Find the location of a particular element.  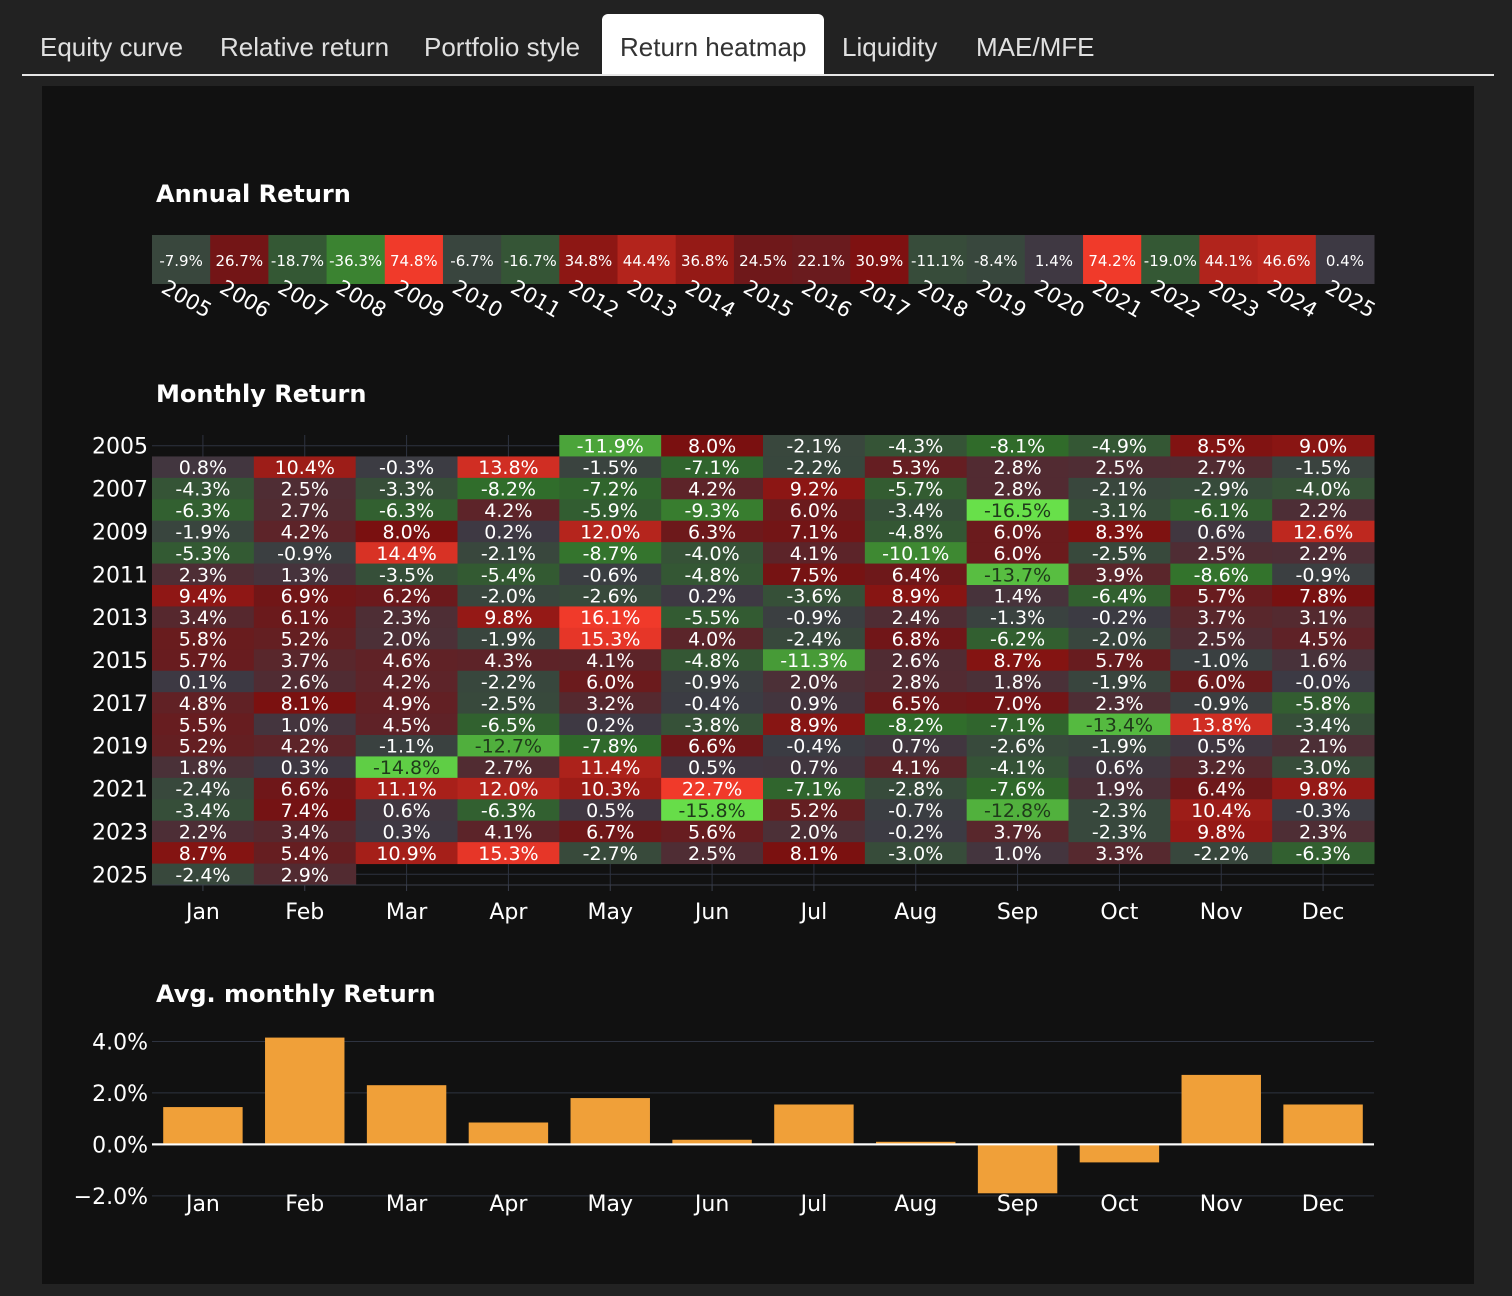

bar-x-tick-label: Jan is located at coordinates (202, 1204).